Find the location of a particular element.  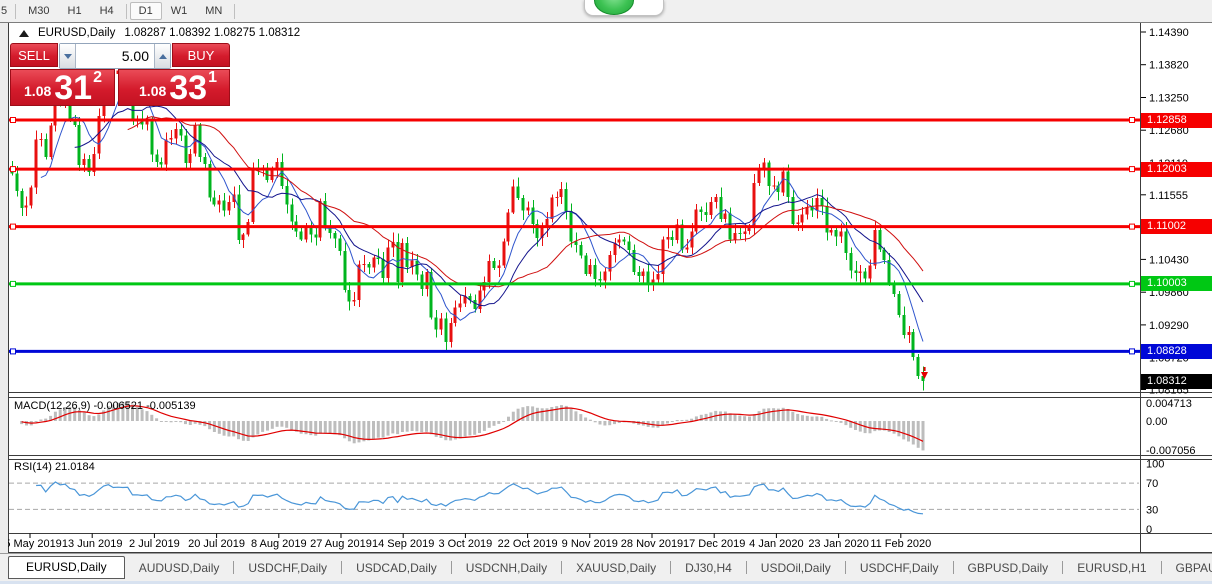

sell-price-sup: 2 is located at coordinates (97, 77).